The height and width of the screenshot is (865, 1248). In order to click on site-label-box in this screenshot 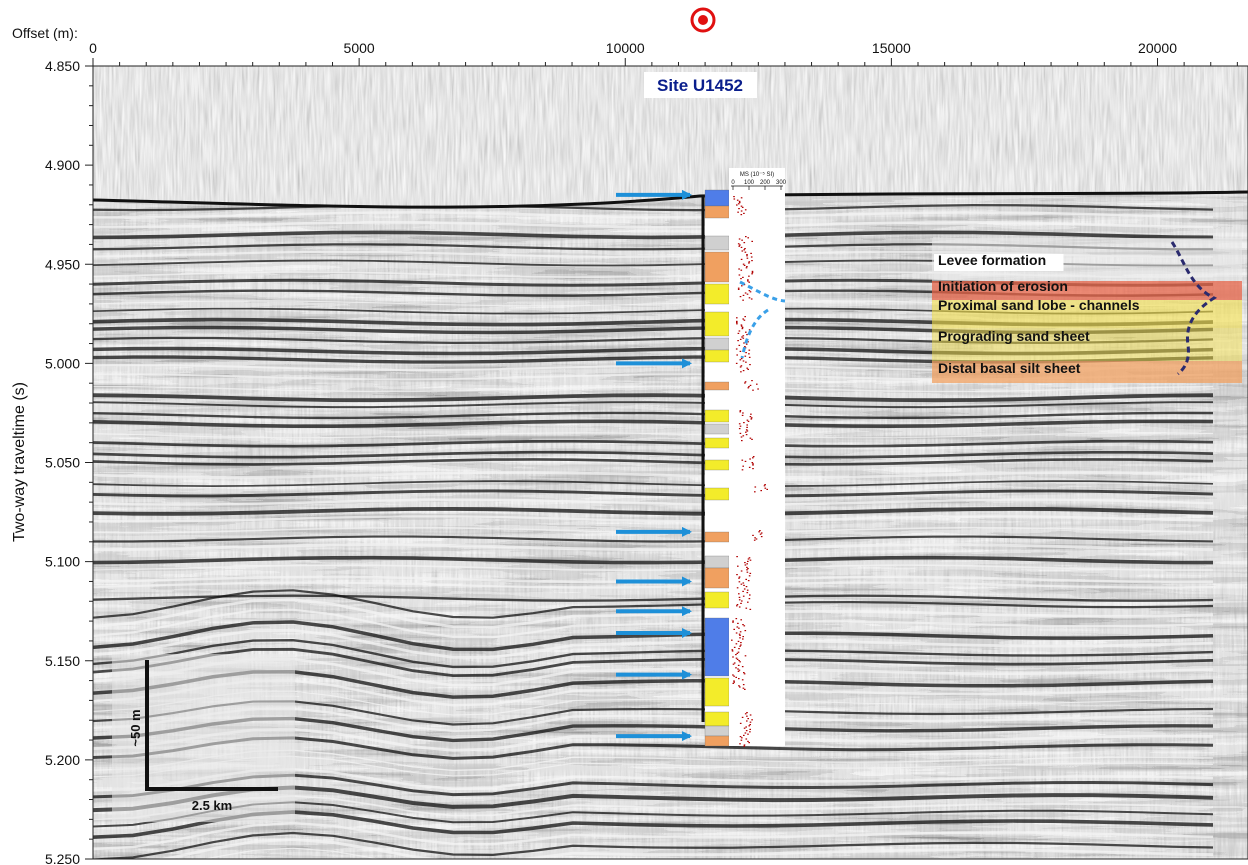, I will do `click(700, 85)`.